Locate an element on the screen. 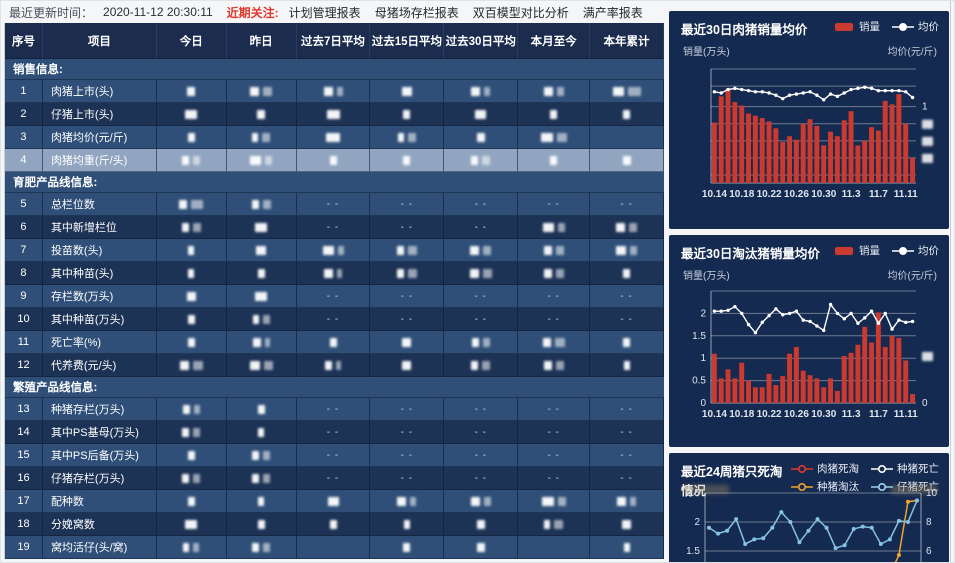 Image resolution: width=955 pixels, height=563 pixels. table-row: 9 存栏数(万头) - -- -- -- -- - is located at coordinates (335, 296).